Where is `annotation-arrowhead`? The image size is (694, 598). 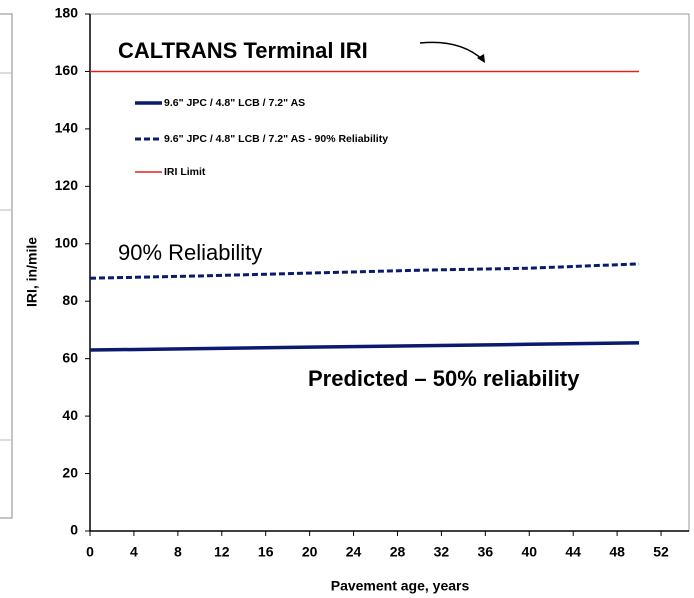 annotation-arrowhead is located at coordinates (481, 58).